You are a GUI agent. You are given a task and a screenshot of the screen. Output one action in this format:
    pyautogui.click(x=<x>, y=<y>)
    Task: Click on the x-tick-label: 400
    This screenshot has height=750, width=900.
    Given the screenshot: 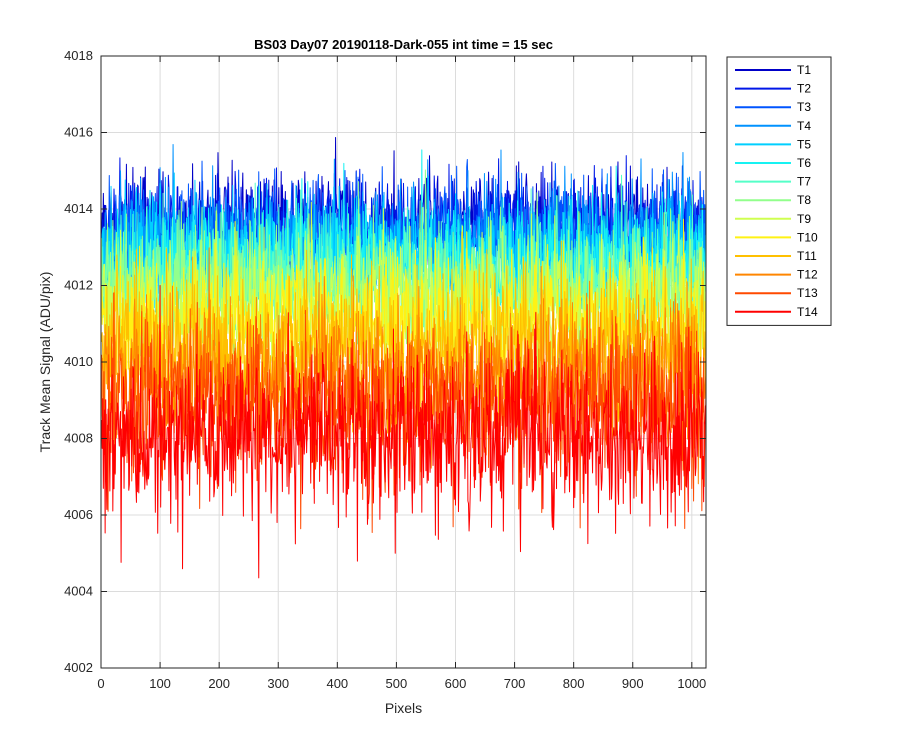 What is the action you would take?
    pyautogui.click(x=337, y=683)
    